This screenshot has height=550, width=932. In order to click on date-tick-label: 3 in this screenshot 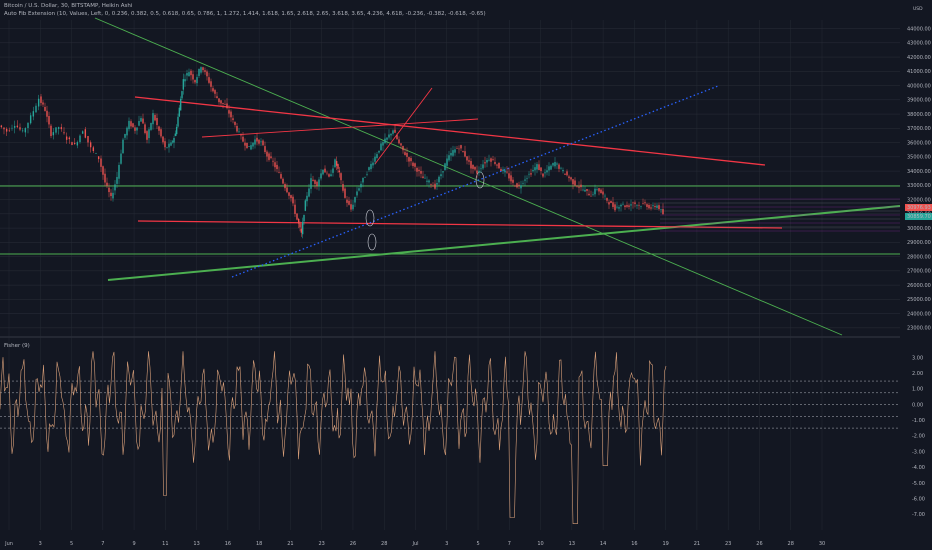, I will do `click(40, 544)`.